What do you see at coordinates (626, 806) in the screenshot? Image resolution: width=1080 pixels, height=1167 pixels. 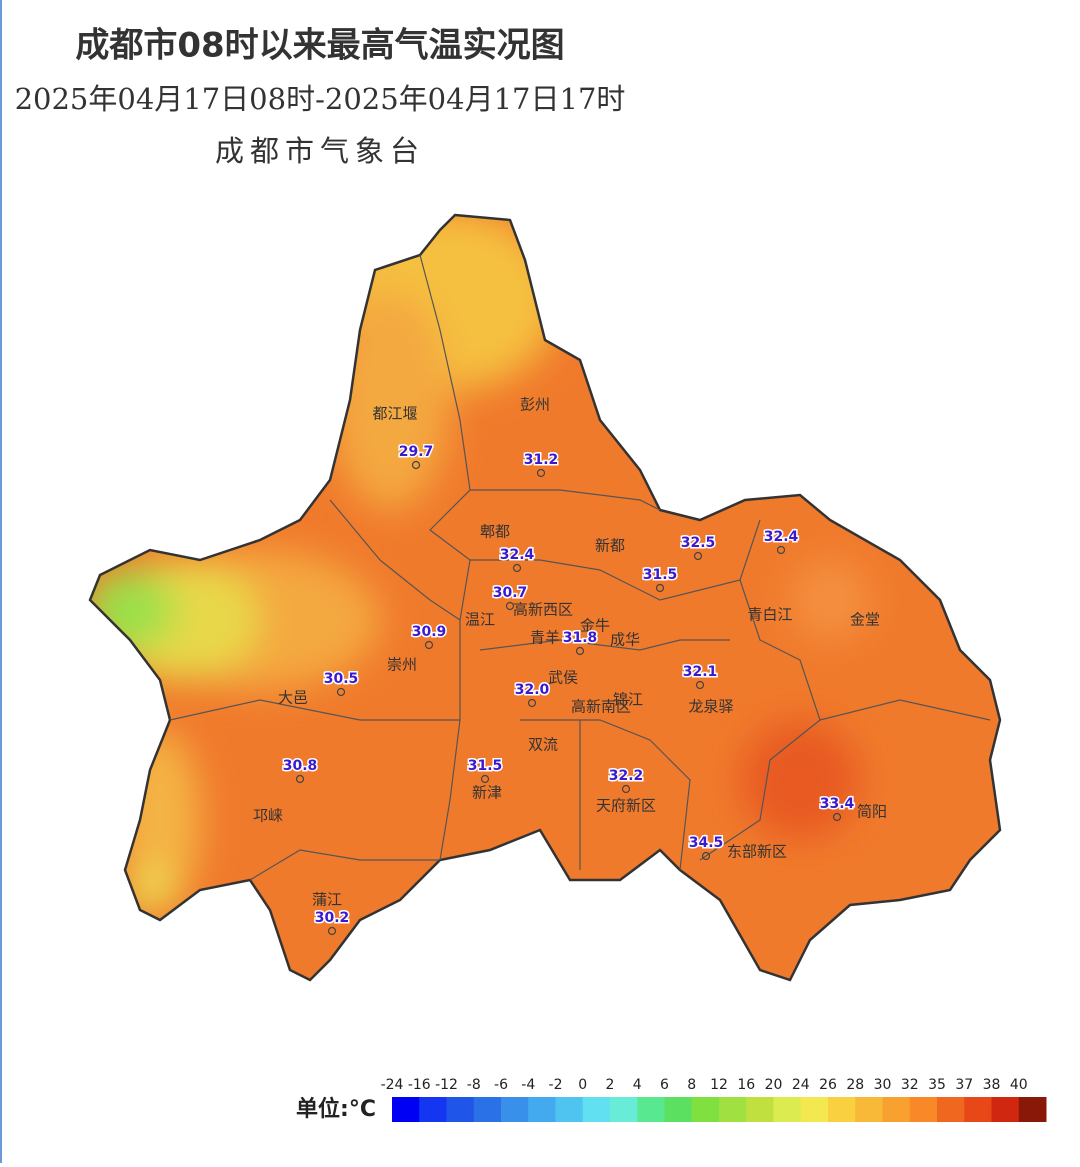 I see `district-name: 天府新区` at bounding box center [626, 806].